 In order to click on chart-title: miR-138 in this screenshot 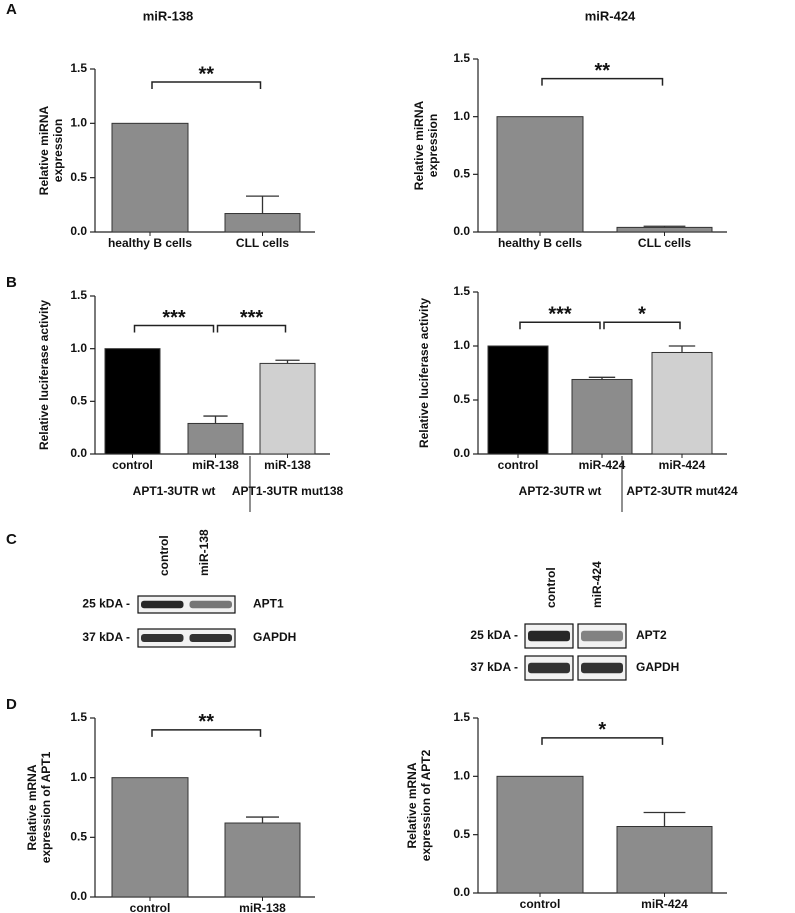, I will do `click(168, 15)`.